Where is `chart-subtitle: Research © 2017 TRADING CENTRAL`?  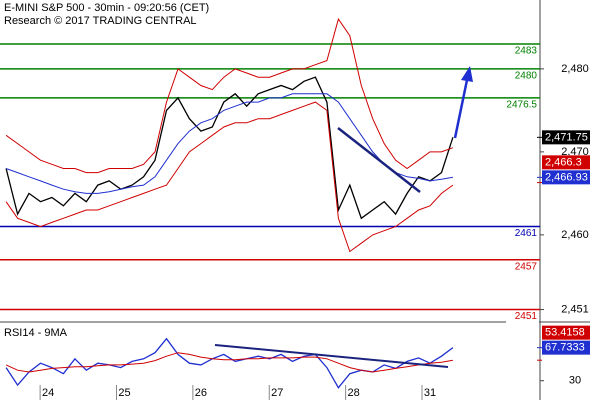
chart-subtitle: Research © 2017 TRADING CENTRAL is located at coordinates (100, 21).